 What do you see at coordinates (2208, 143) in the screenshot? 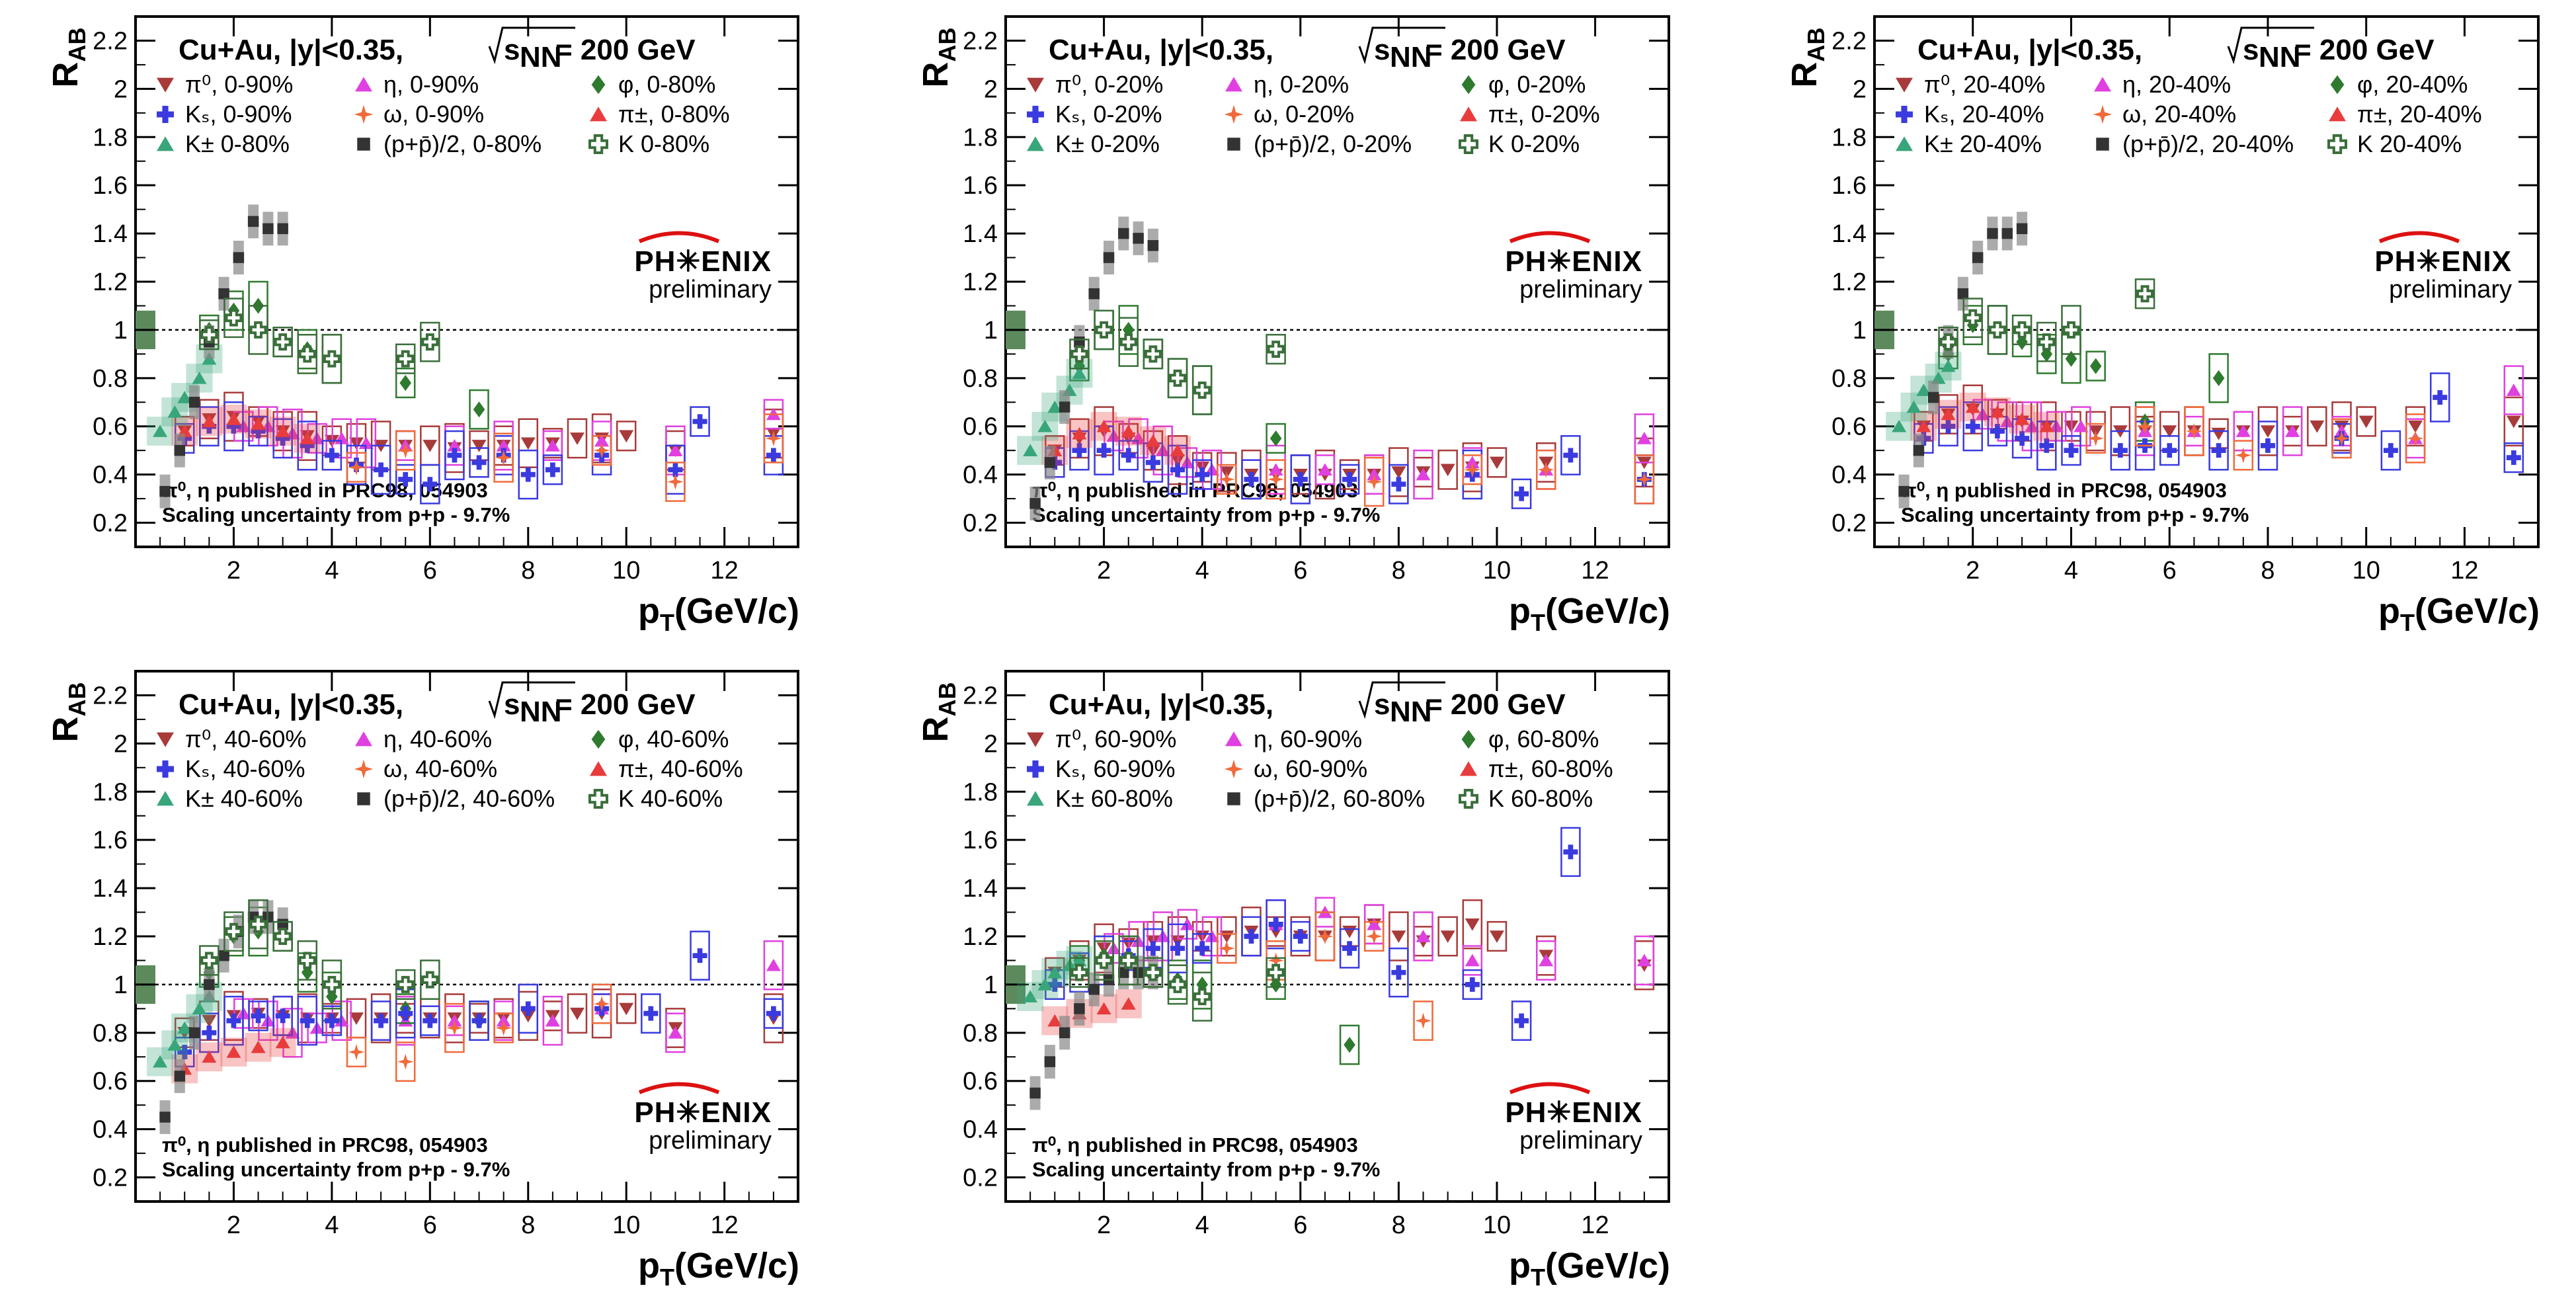
I see `legend-entry: (p+p̄)/2, 20-40%` at bounding box center [2208, 143].